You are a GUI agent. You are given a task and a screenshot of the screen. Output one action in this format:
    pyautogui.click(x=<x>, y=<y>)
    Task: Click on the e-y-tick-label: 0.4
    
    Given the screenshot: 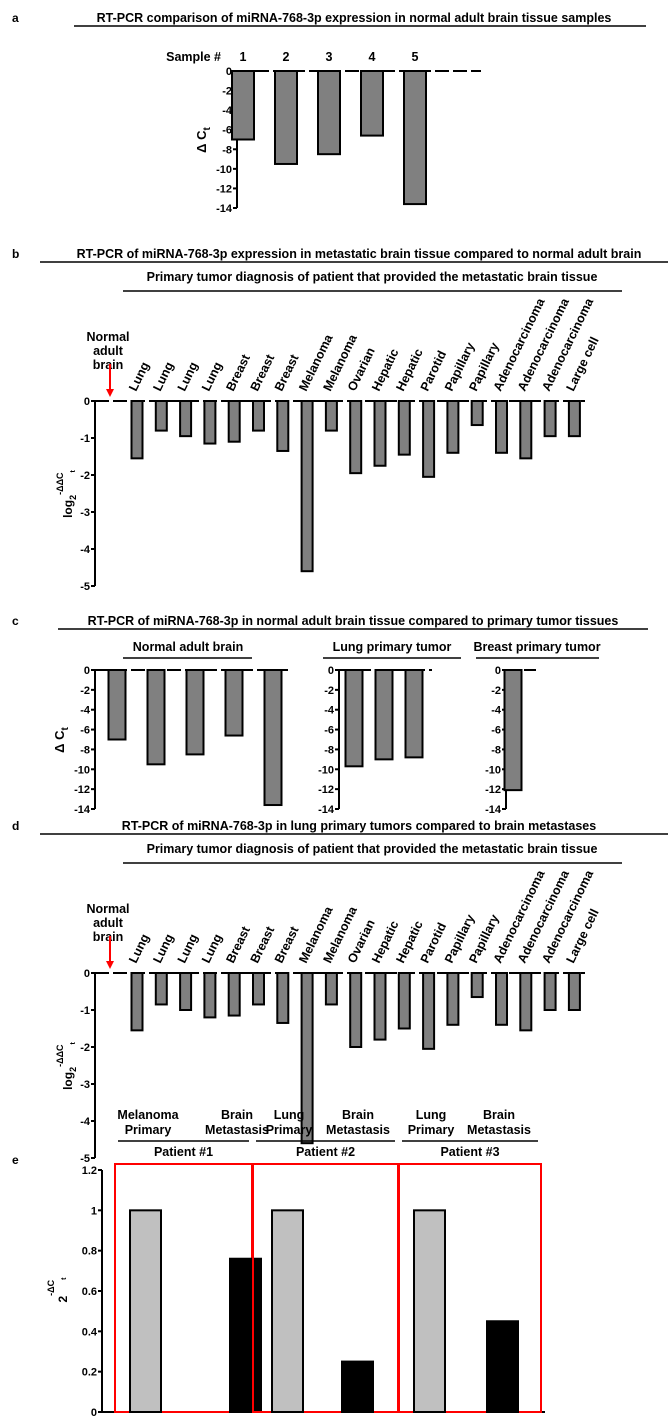 What is the action you would take?
    pyautogui.click(x=90, y=1332)
    